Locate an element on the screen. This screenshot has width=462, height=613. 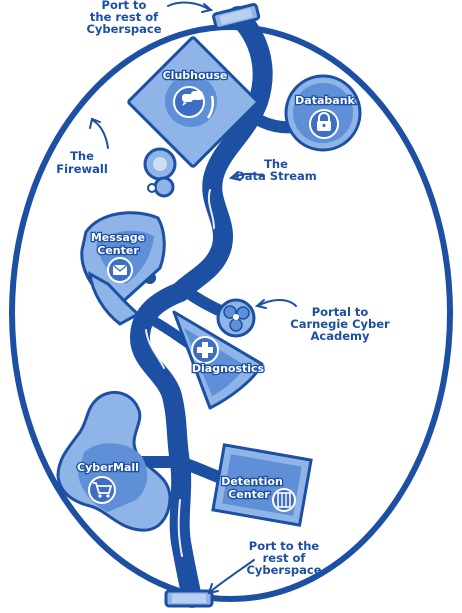
shopping-cart-icon is located at coordinates (102, 490).